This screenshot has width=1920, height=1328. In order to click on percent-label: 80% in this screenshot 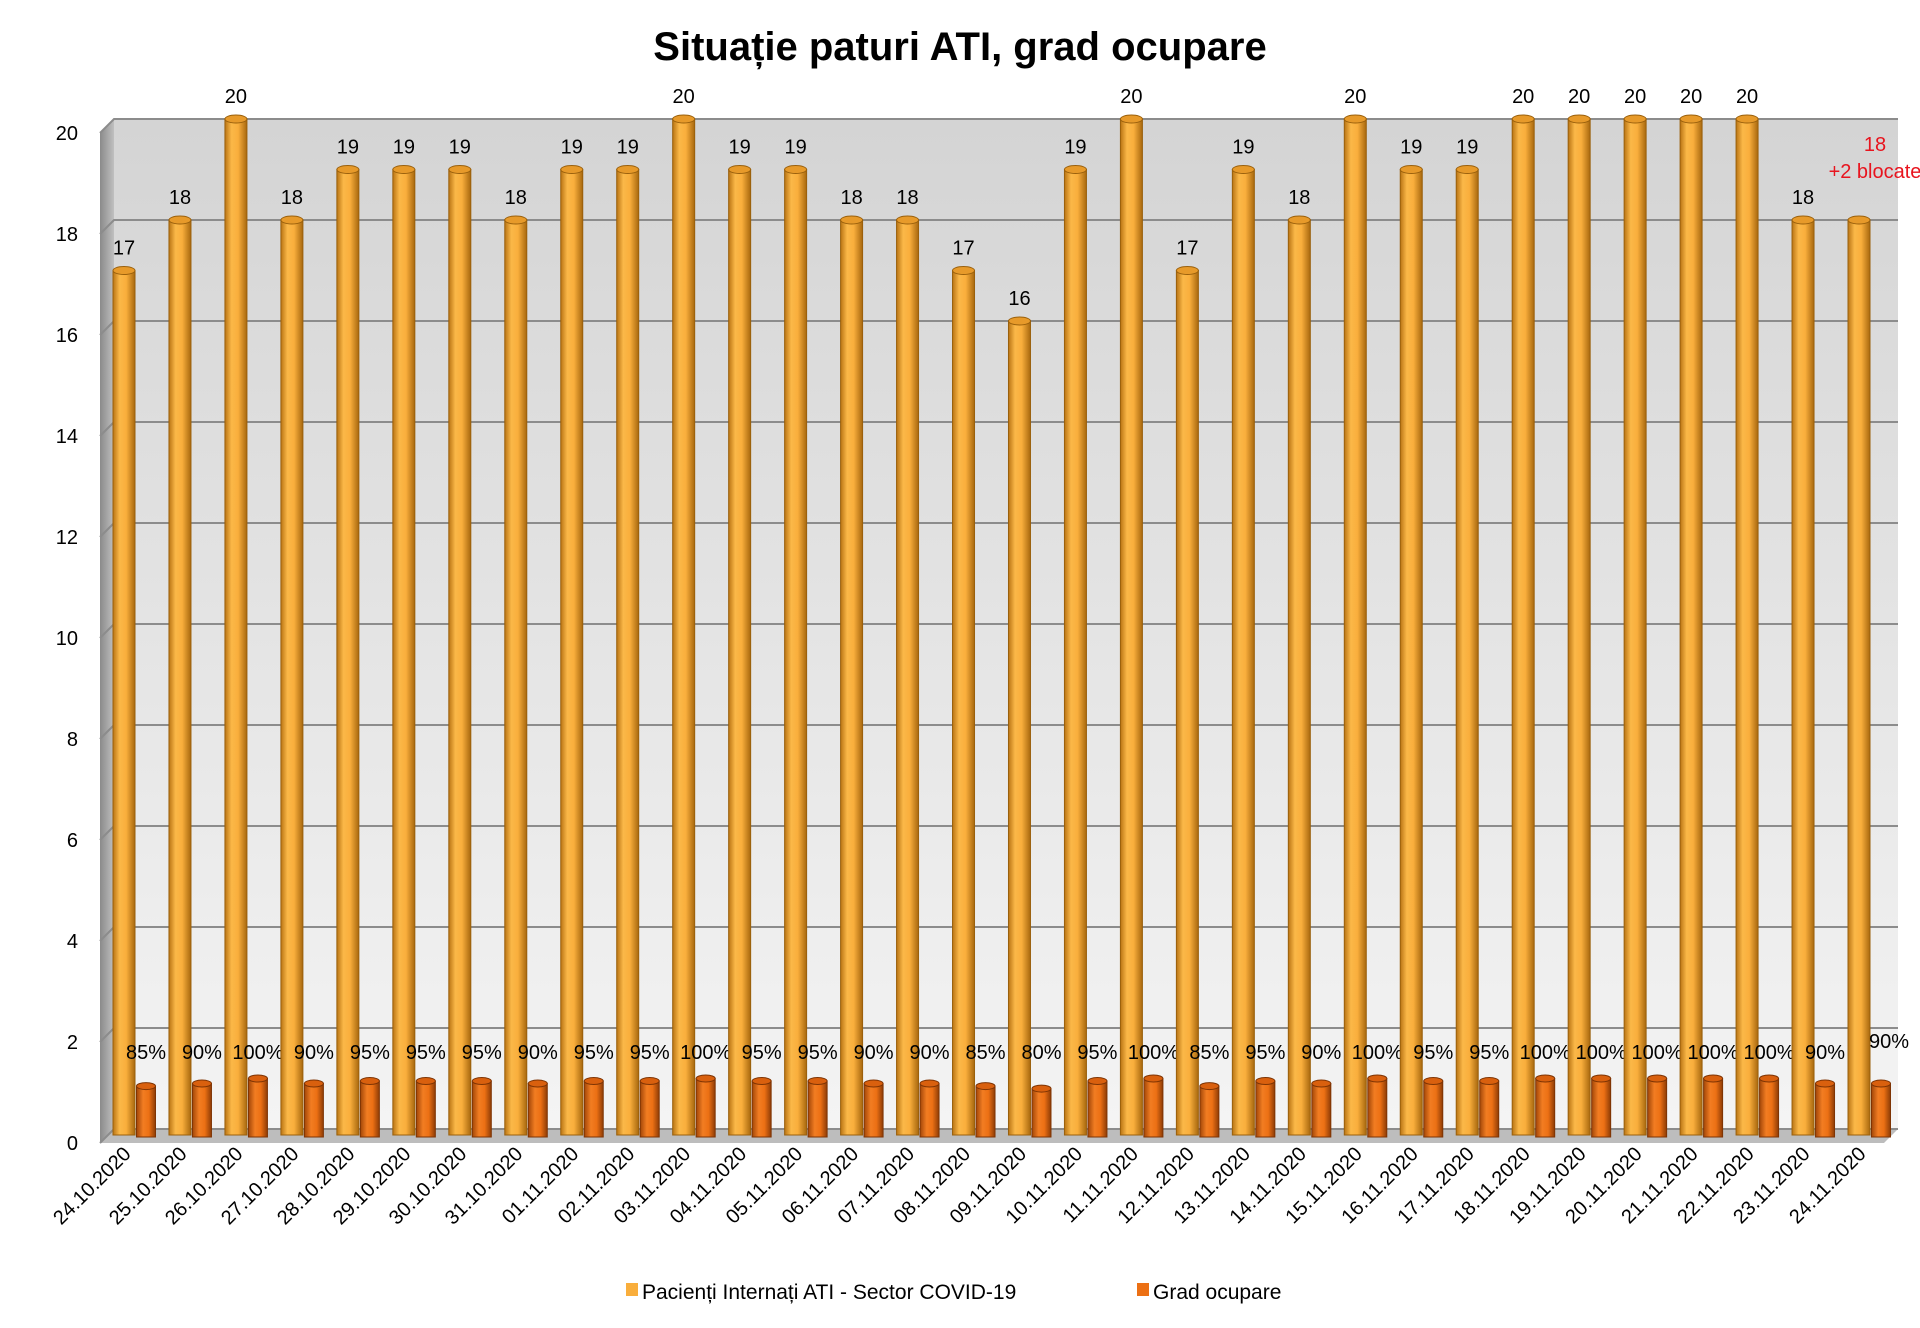, I will do `click(1041, 1053)`.